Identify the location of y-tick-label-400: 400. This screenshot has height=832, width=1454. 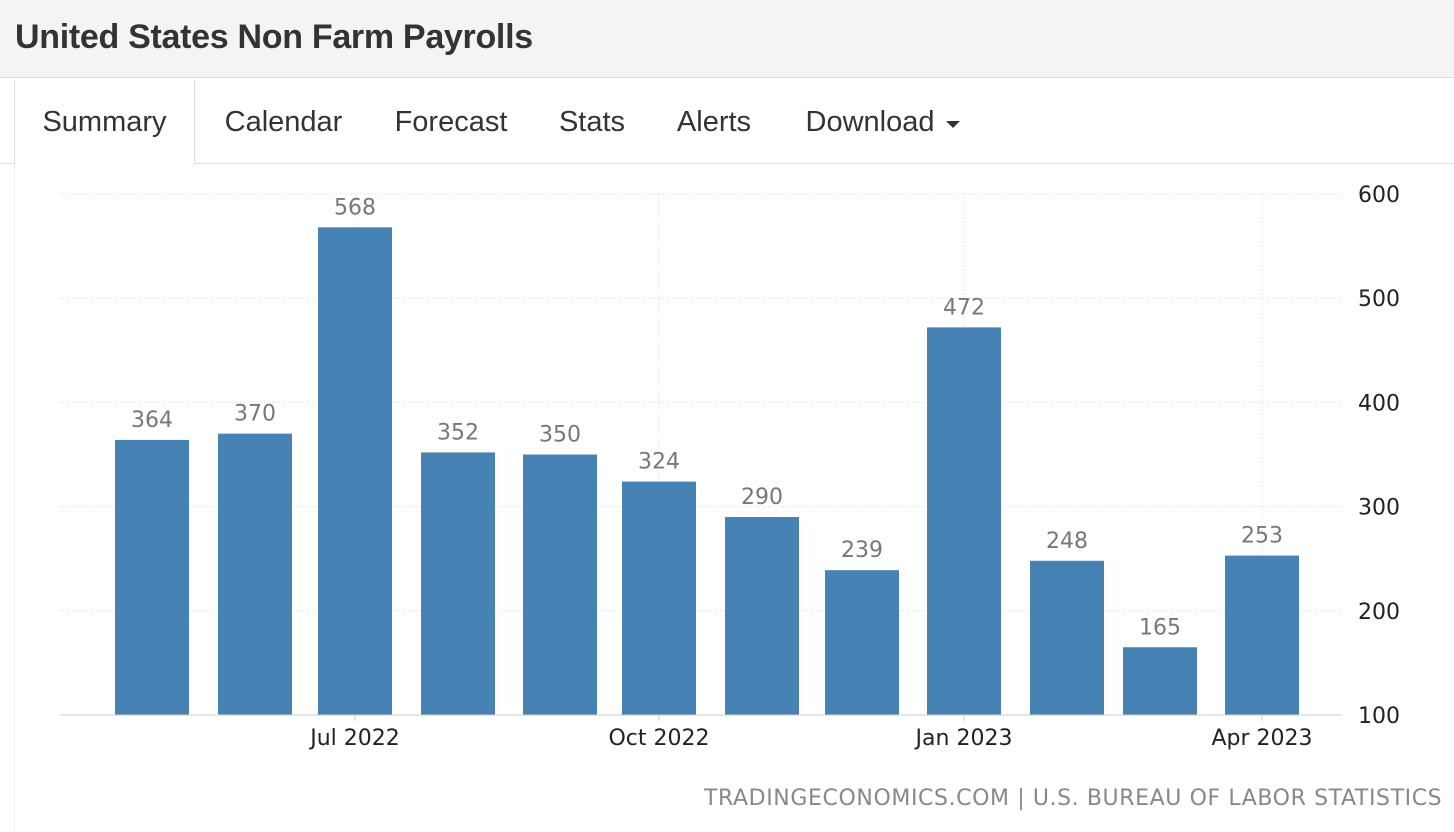
(1379, 403).